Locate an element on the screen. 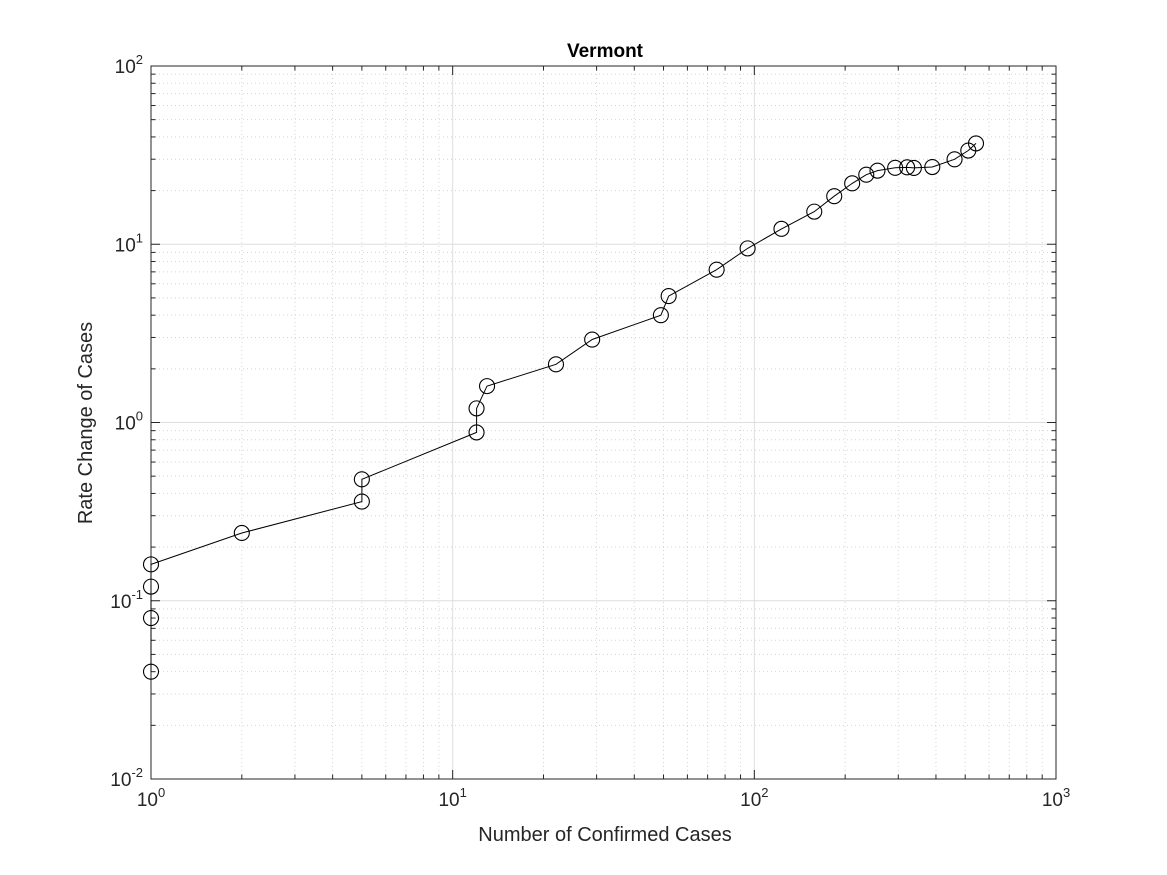 The width and height of the screenshot is (1167, 875). x-tick-label: 10² is located at coordinates (754, 798).